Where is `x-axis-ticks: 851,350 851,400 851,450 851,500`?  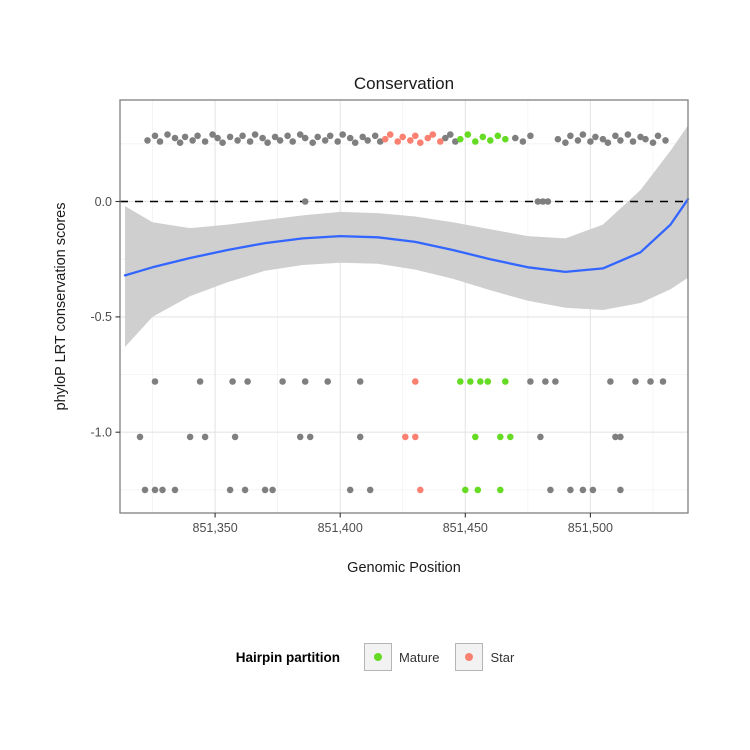
x-axis-ticks: 851,350 851,400 851,450 851,500 is located at coordinates (403, 524).